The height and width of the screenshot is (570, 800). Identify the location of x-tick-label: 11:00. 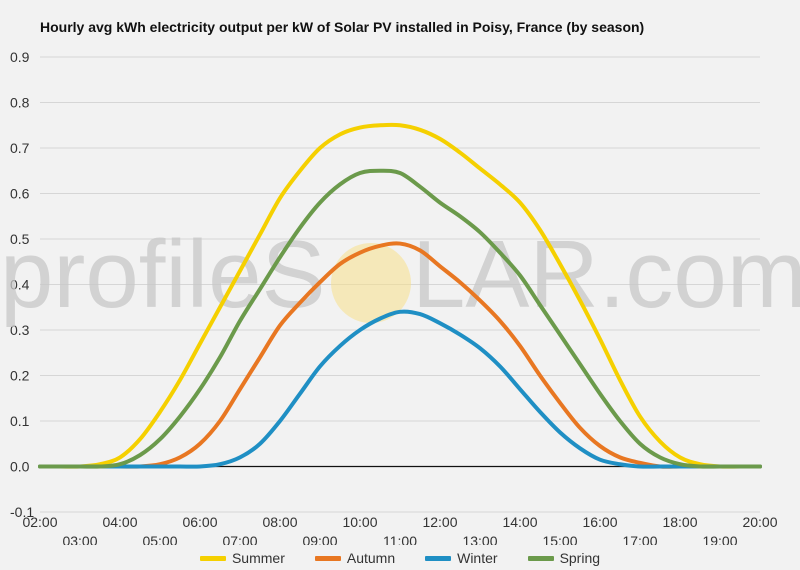
(400, 539).